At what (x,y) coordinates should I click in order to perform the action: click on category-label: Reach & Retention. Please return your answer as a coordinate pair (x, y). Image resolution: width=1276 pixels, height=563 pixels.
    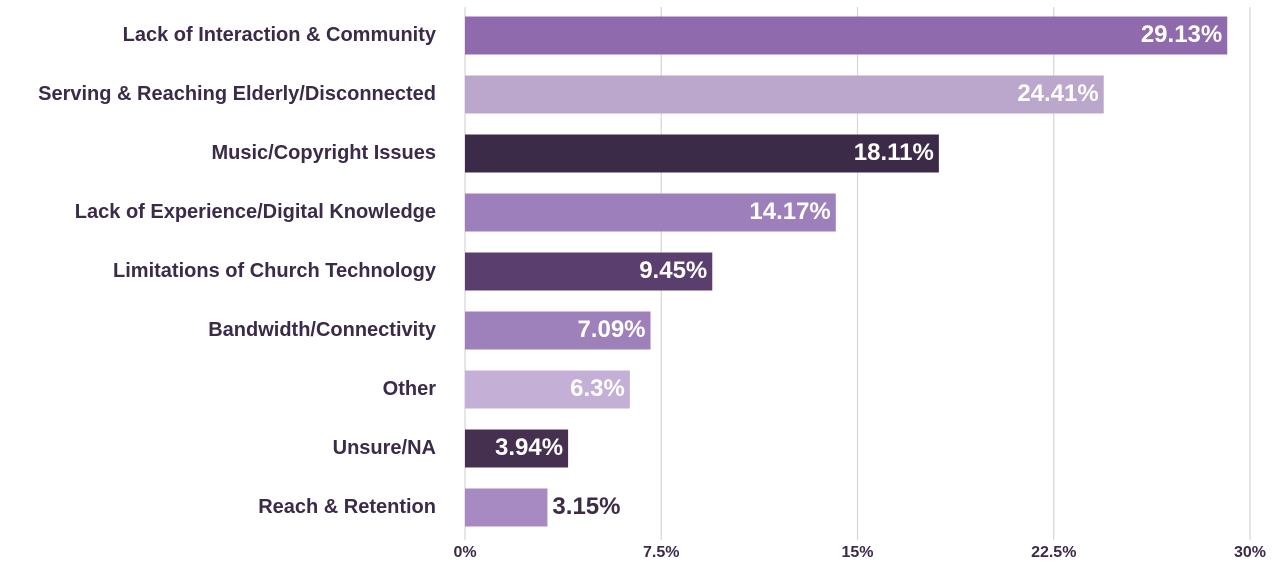
    Looking at the image, I should click on (347, 507).